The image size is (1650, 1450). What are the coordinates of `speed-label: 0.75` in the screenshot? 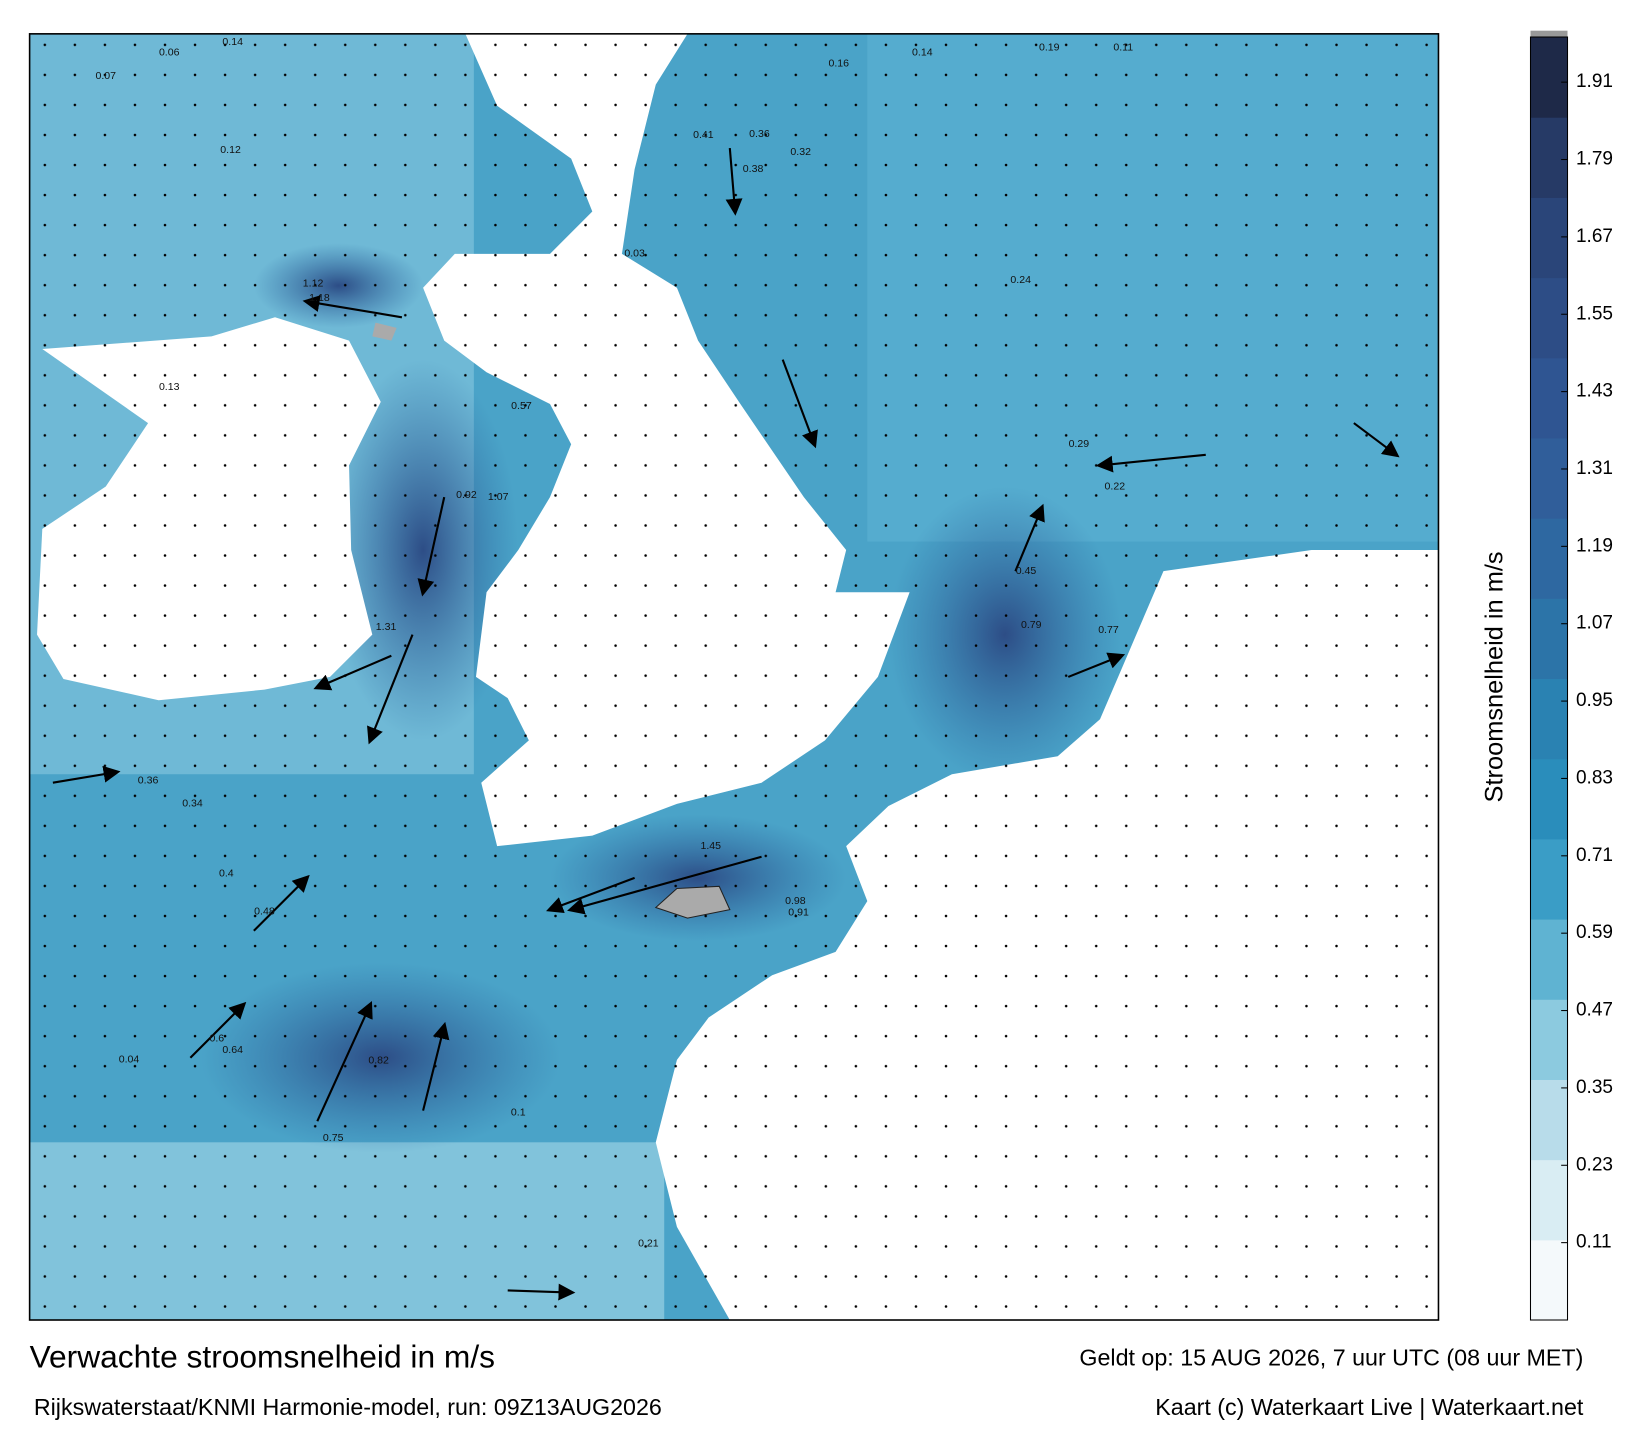 It's located at (333, 1138).